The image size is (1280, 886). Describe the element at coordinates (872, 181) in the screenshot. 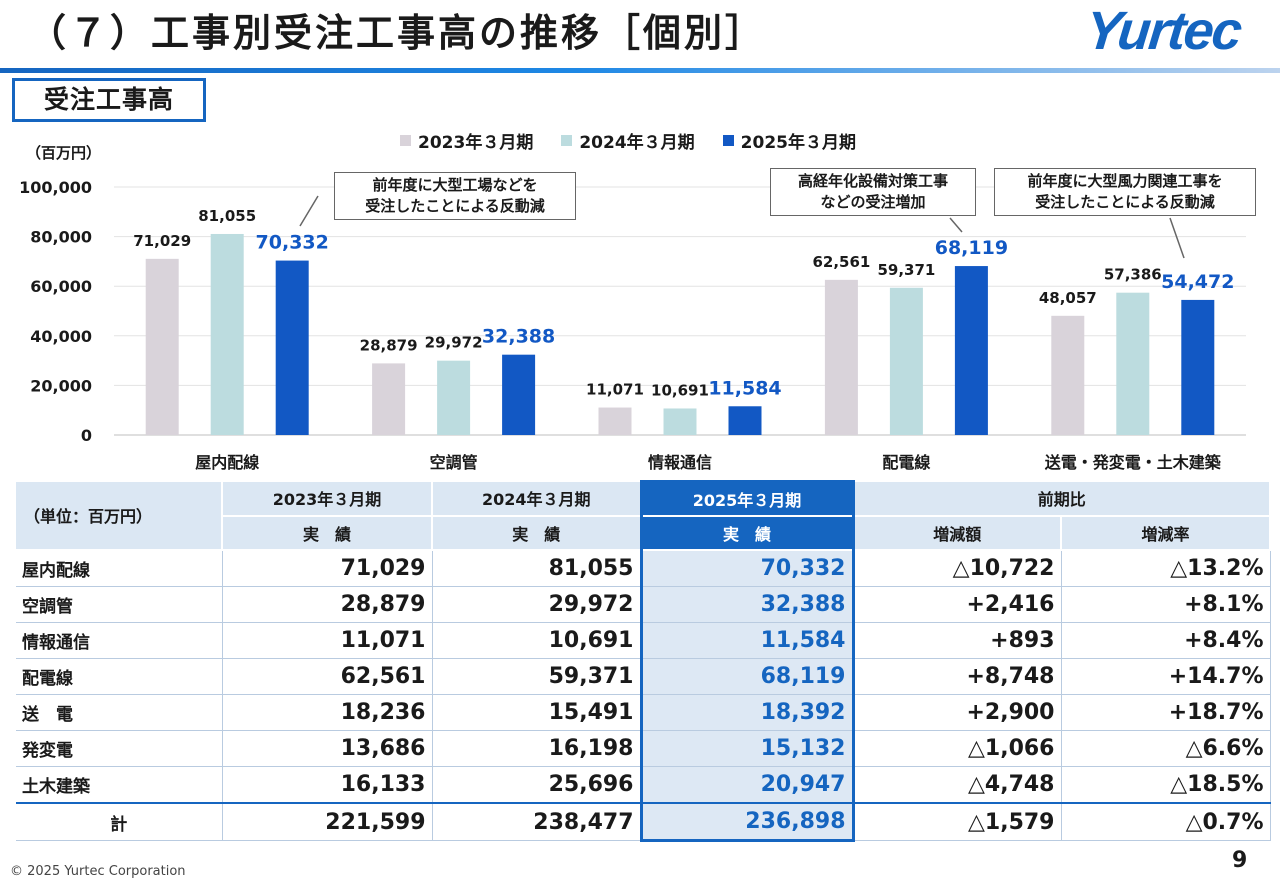

I see `callout-distribution-line1: 高経年化設備対策工事` at that location.